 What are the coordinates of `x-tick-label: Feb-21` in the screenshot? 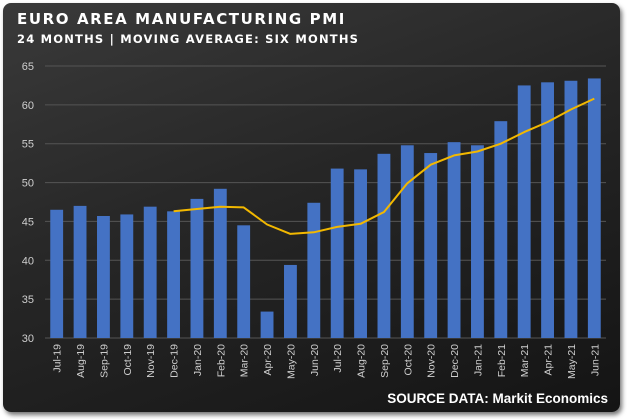 It's located at (502, 360).